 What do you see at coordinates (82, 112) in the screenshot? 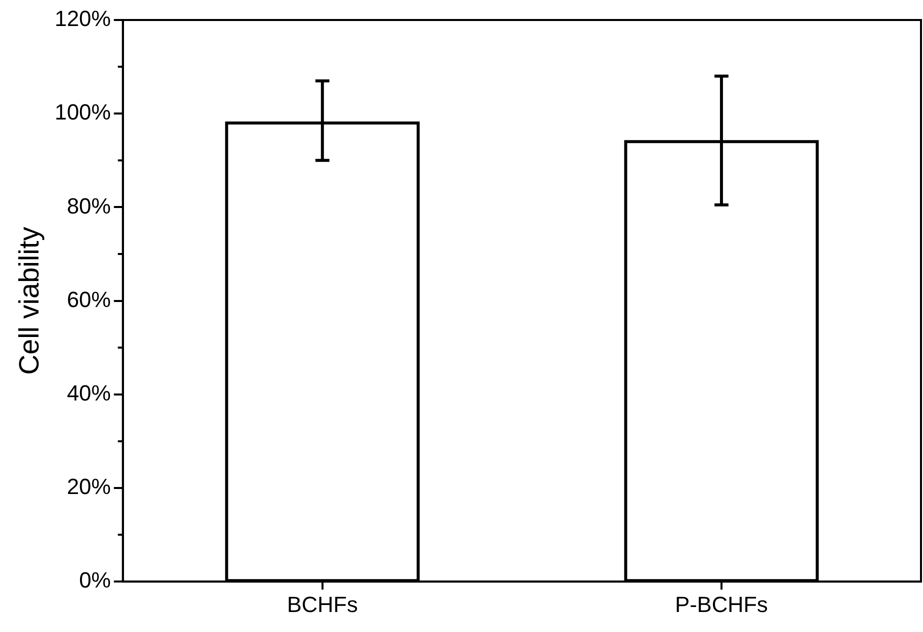
I see `y-tick-label: 100%` at bounding box center [82, 112].